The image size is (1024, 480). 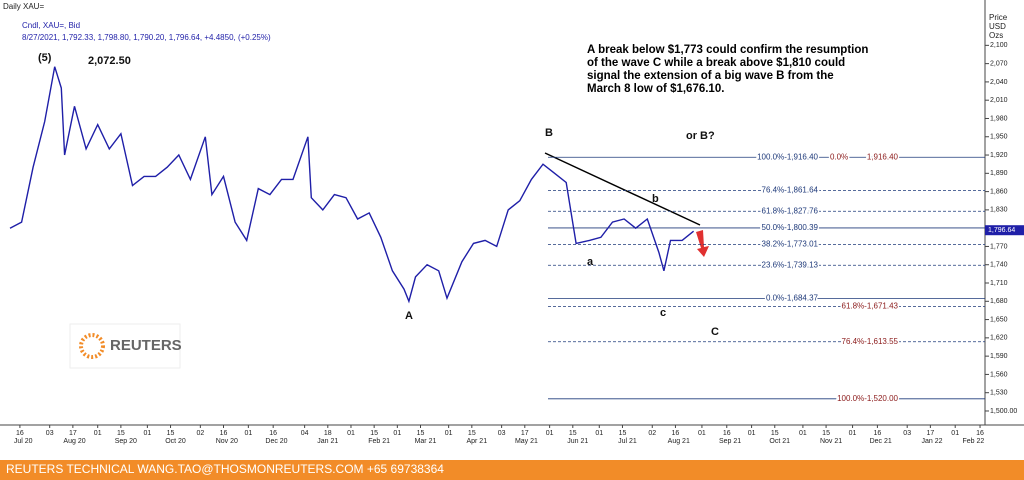 What do you see at coordinates (663, 313) in the screenshot?
I see `wave-label: c` at bounding box center [663, 313].